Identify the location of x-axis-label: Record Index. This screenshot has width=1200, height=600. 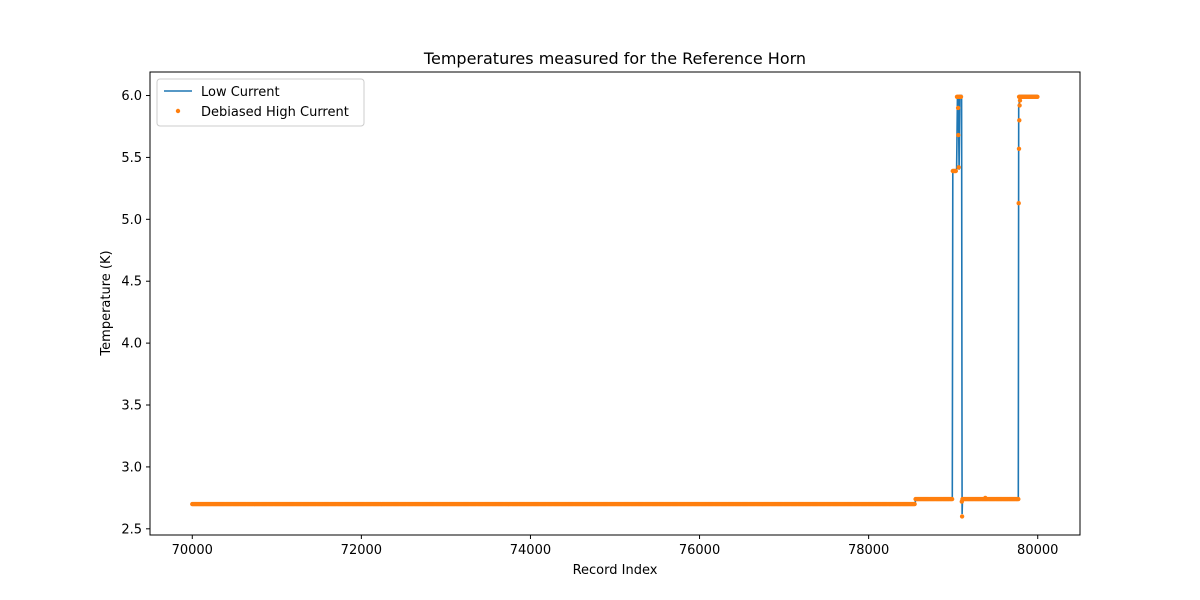
(615, 570).